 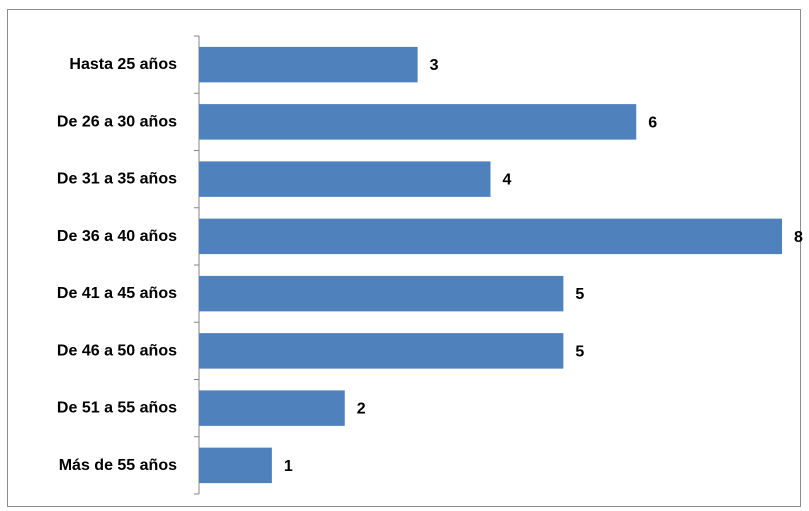 I want to click on category-label: De 51 a 55 años, so click(x=117, y=408).